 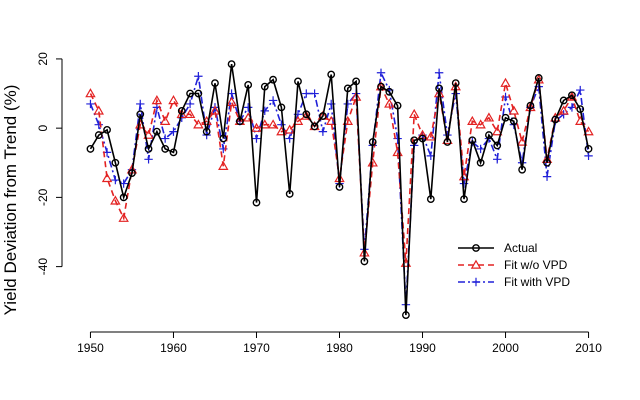 I want to click on y-axis-title: Yield Deviation from Trend (%), so click(x=10, y=200).